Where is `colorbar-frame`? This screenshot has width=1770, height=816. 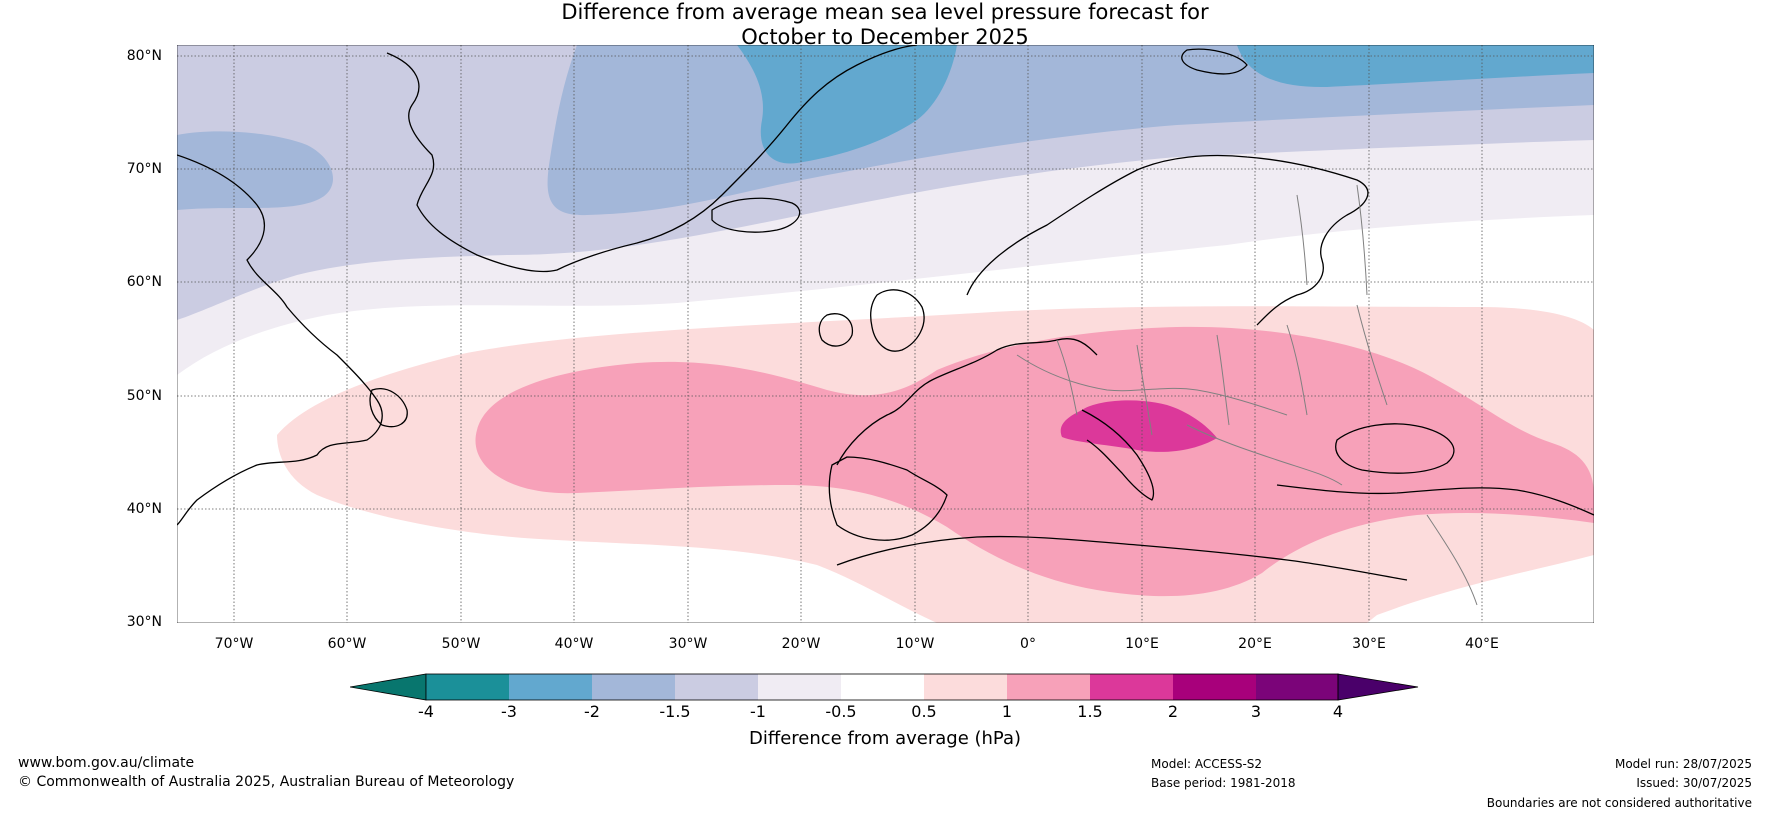
colorbar-frame is located at coordinates (882, 687).